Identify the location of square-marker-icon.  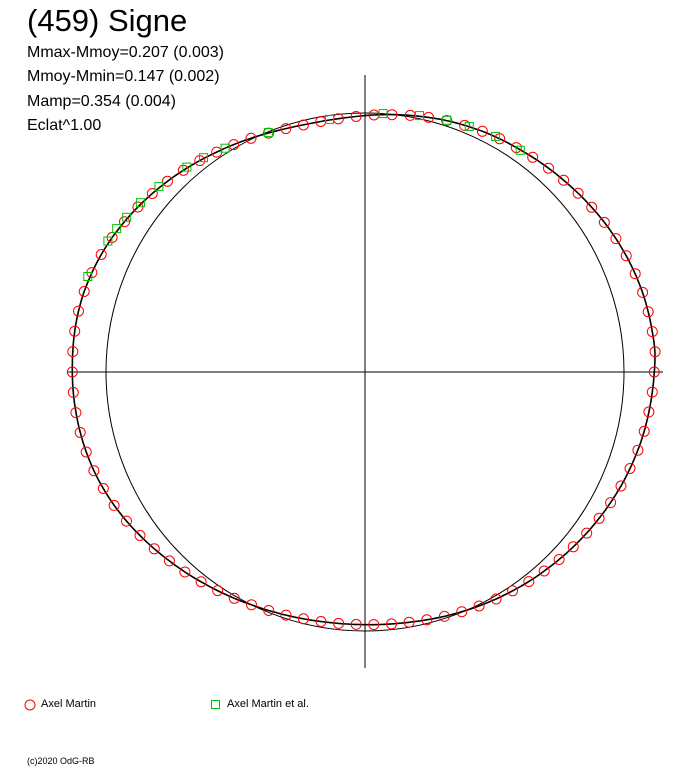
(215, 704).